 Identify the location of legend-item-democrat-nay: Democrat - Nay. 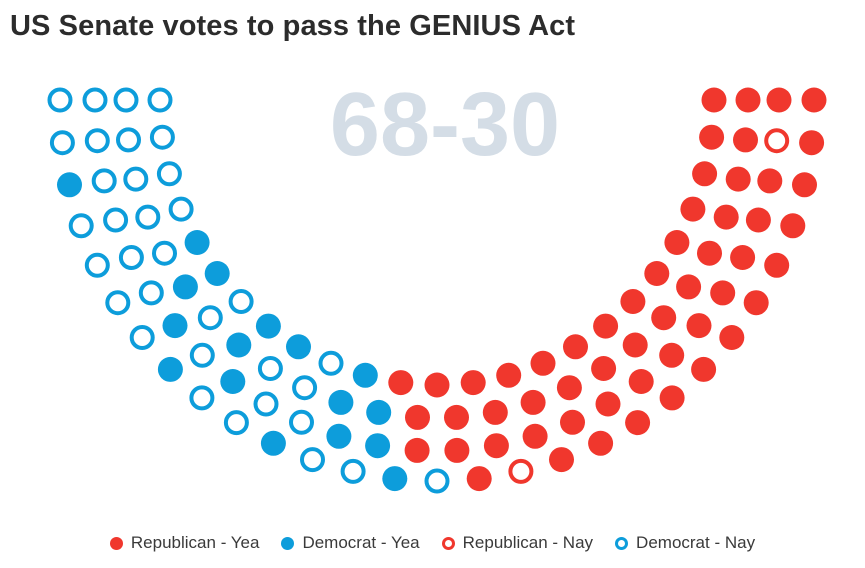
(685, 543).